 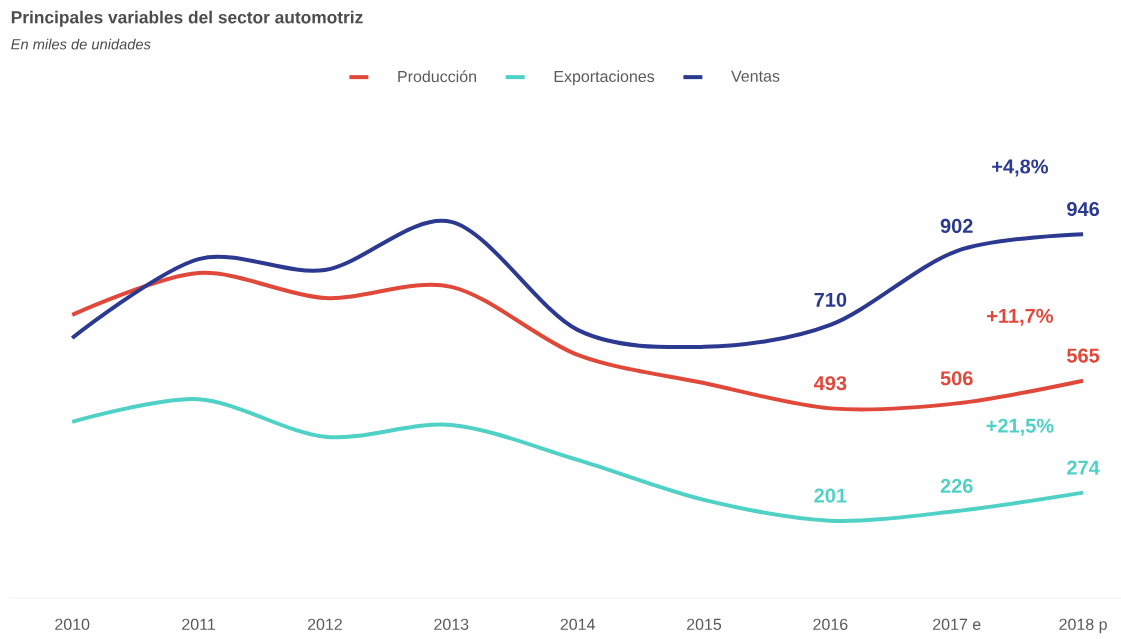 I want to click on data-label: 710, so click(x=830, y=299).